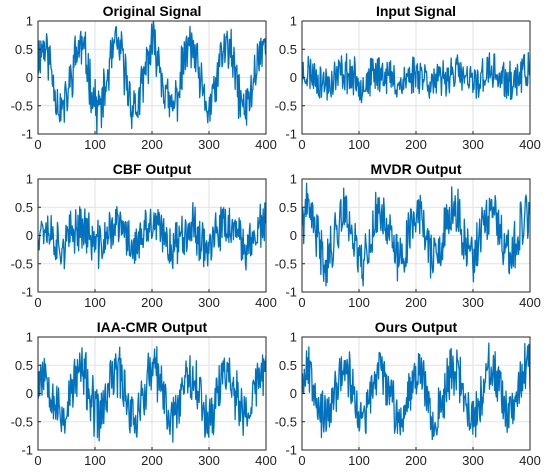 This screenshot has width=550, height=472. Describe the element at coordinates (293, 235) in the screenshot. I see `panel-4-y-tick-label: 0` at that location.